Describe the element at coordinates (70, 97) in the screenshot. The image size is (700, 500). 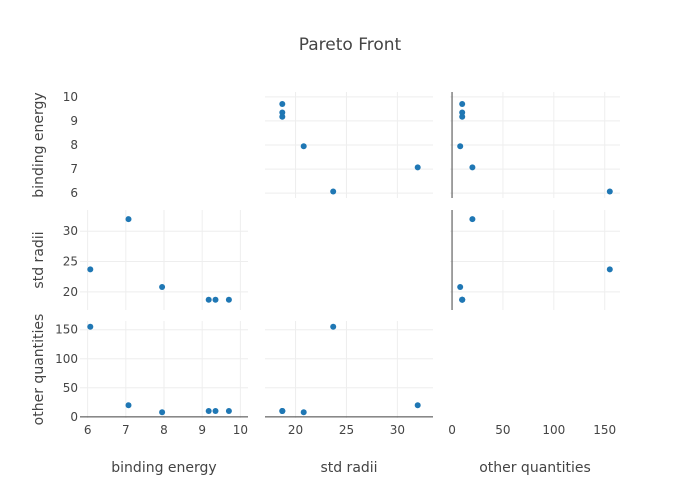
I see `y-tick-label: 10` at that location.